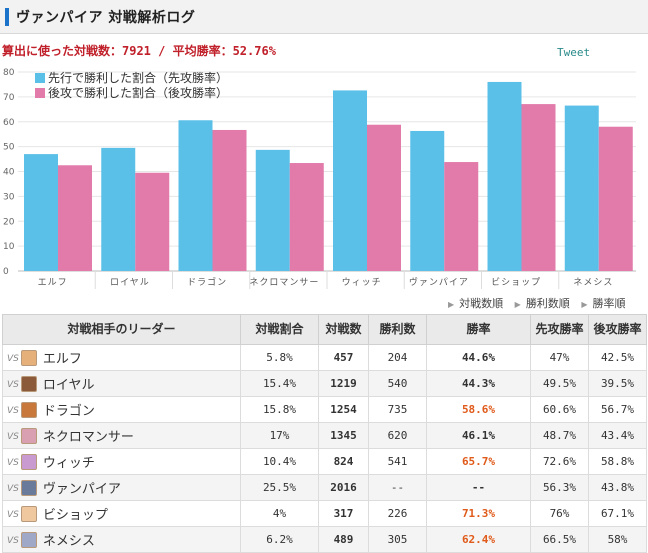 The width and height of the screenshot is (648, 553). Describe the element at coordinates (617, 539) in the screenshot. I see `second-rate-cell: 58%` at that location.